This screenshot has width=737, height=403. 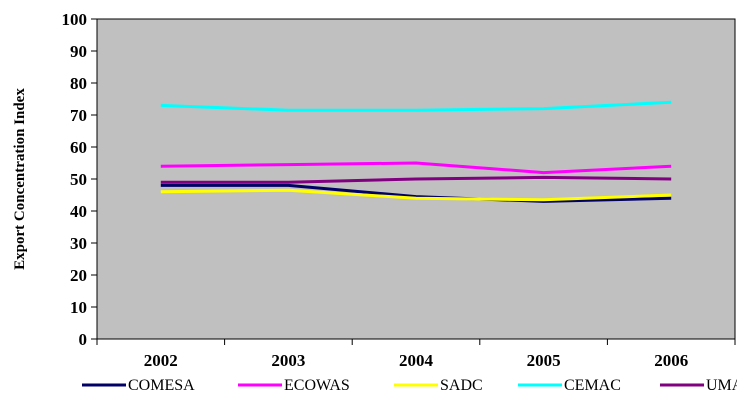 What do you see at coordinates (416, 168) in the screenshot?
I see `series-line-ecowas` at bounding box center [416, 168].